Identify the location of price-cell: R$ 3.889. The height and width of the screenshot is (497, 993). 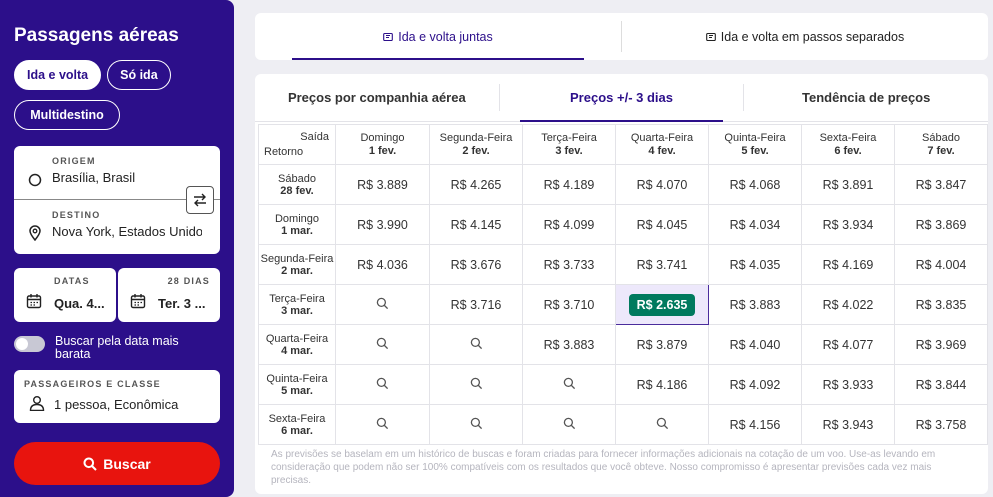
(382, 184).